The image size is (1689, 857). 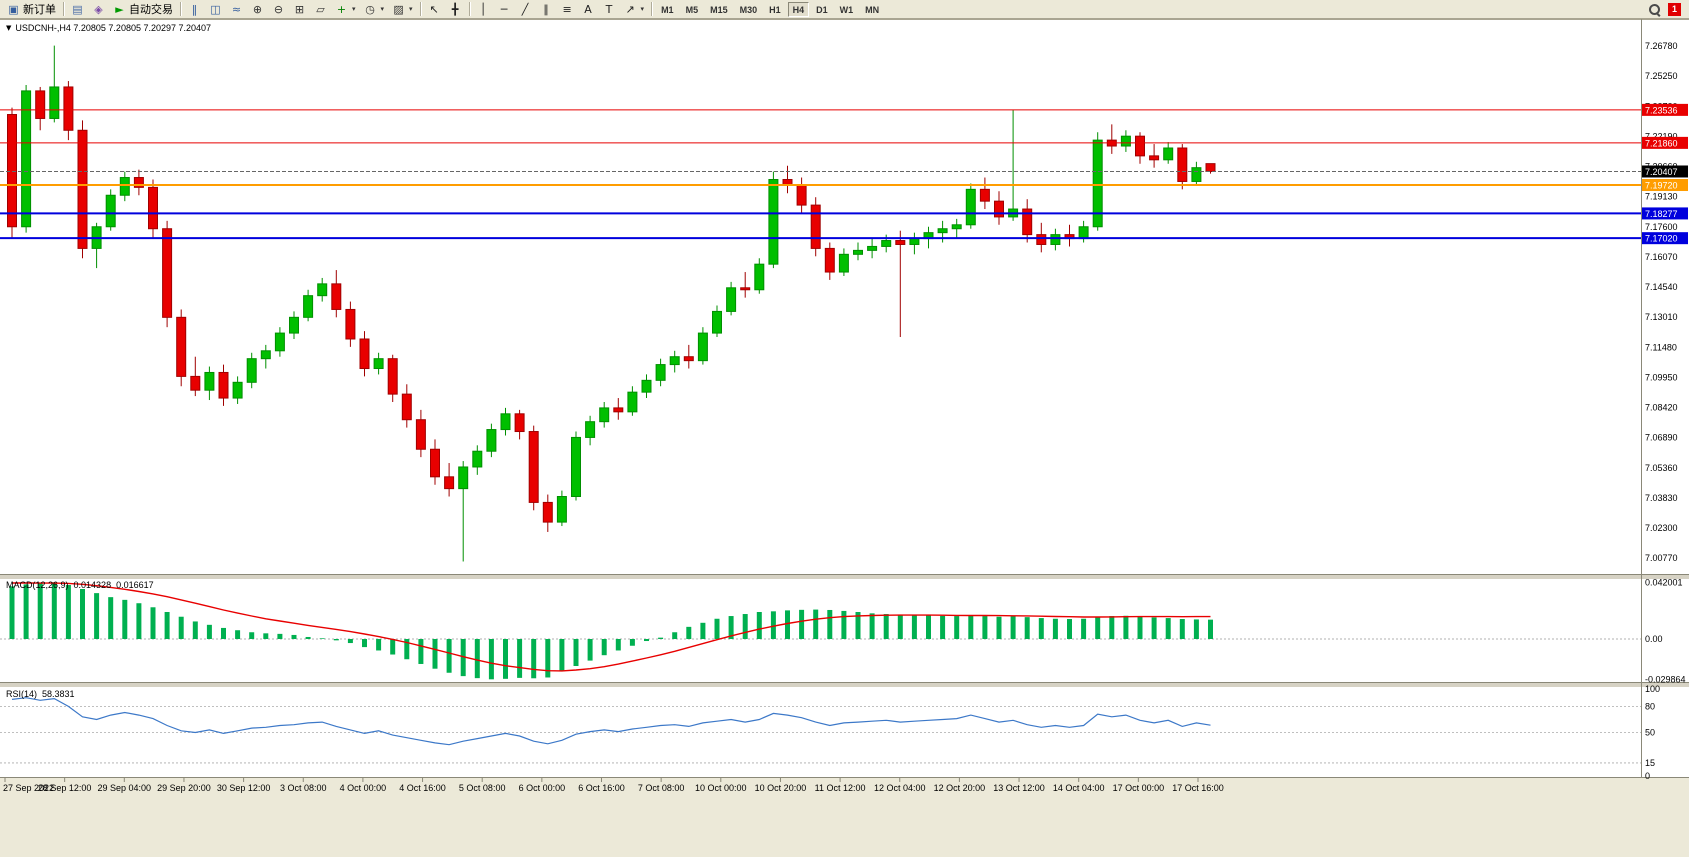 I want to click on vertical-line-button: │, so click(x=483, y=9).